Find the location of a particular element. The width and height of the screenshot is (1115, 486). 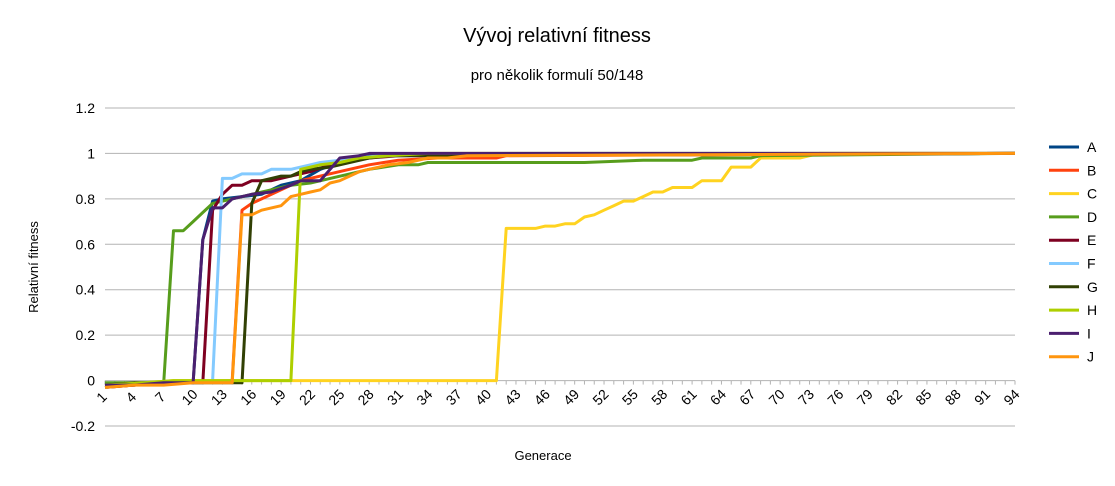

y-tick-label: 0.4 is located at coordinates (86, 290).